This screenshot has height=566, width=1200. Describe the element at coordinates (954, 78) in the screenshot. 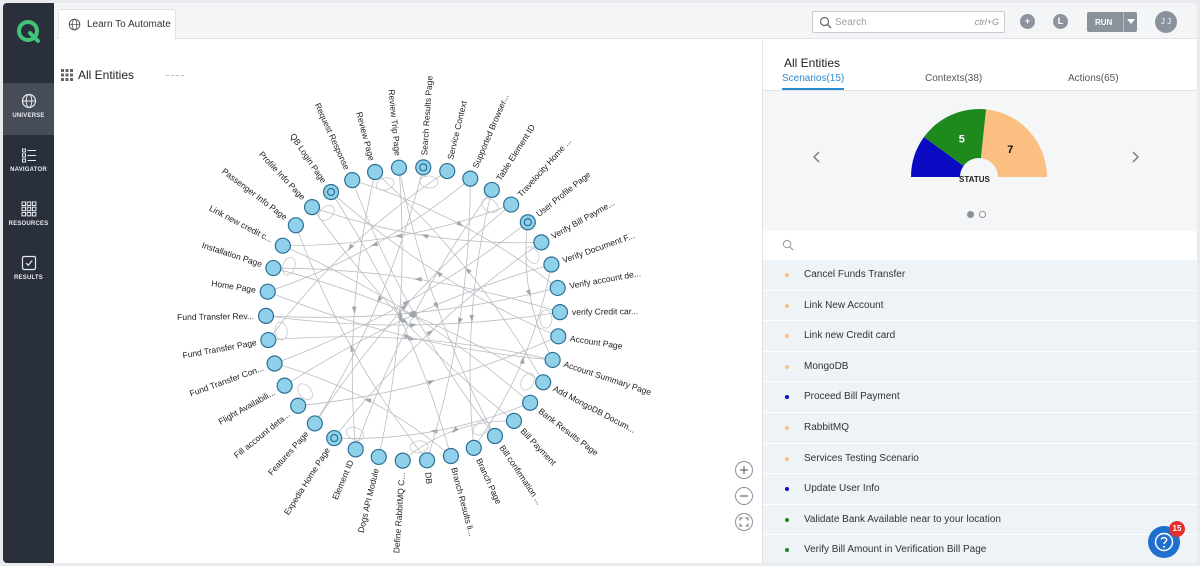

I see `tab-contexts: Contexts(38)` at that location.